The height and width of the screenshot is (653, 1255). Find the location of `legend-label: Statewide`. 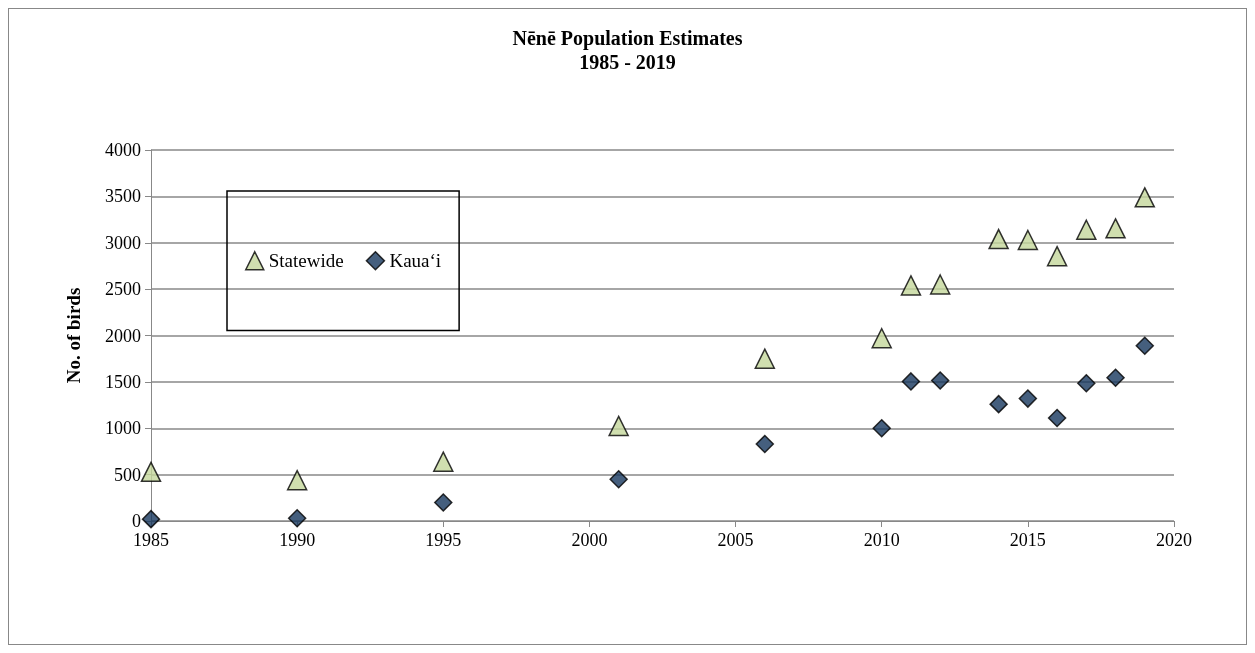

legend-label: Statewide is located at coordinates (306, 261).